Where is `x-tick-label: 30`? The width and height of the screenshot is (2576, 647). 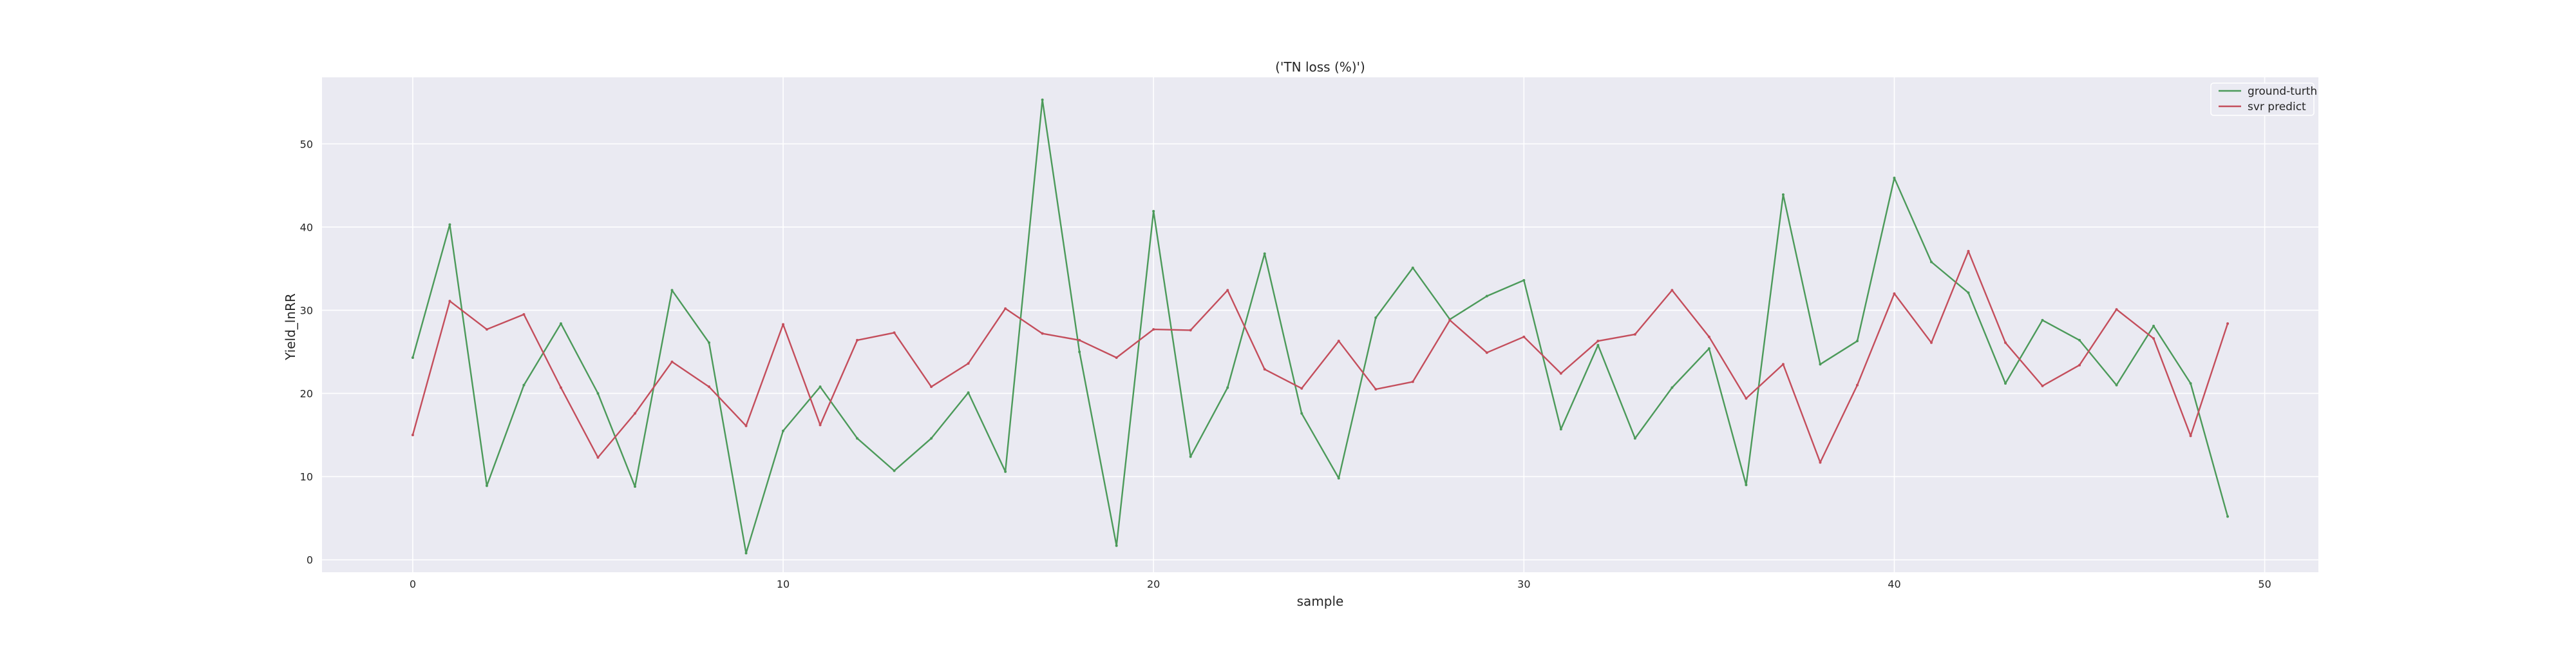
x-tick-label: 30 is located at coordinates (1523, 584).